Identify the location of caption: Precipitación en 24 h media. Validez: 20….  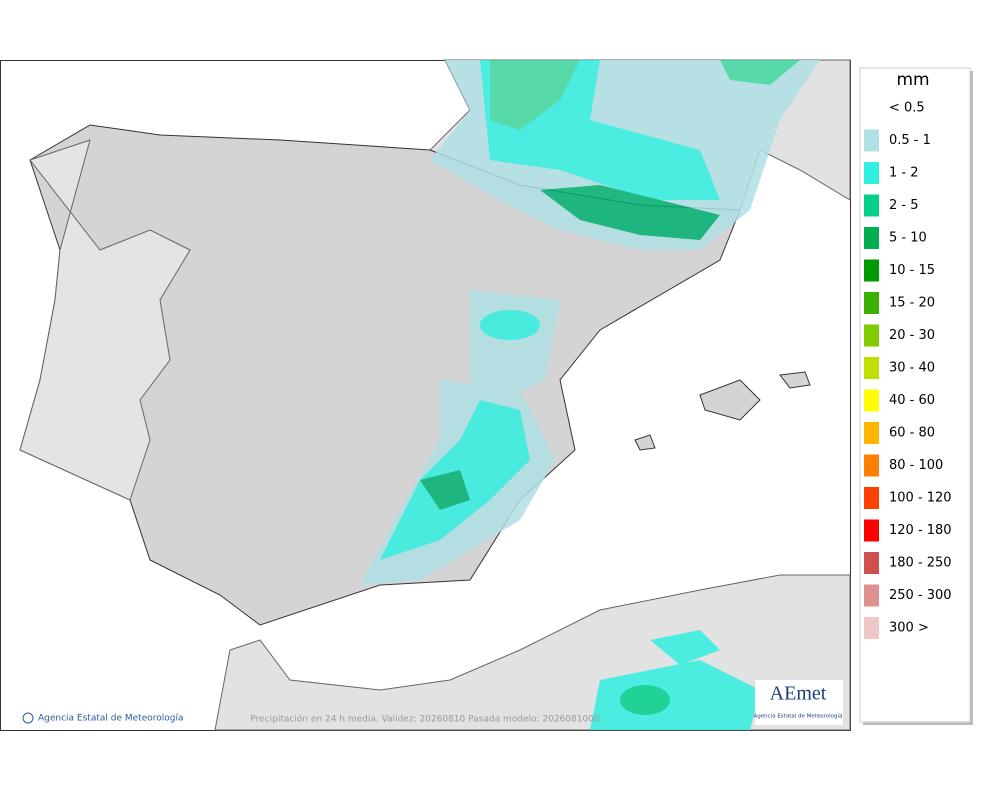
(425, 719).